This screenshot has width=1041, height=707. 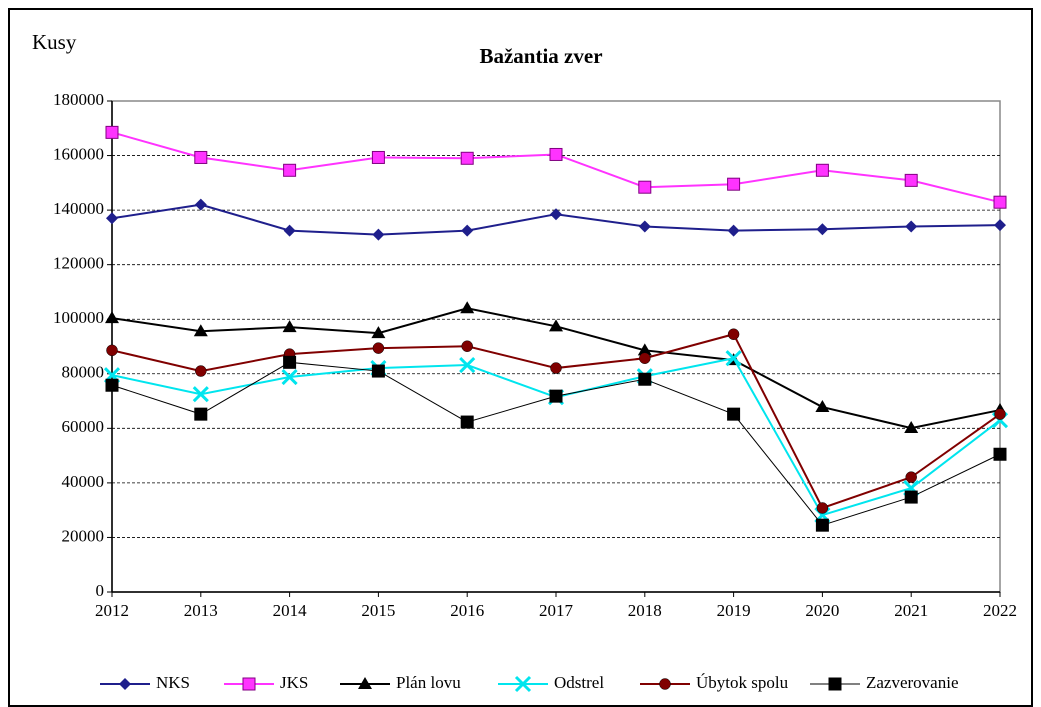 I want to click on x-tick-label: 2021, so click(x=911, y=610).